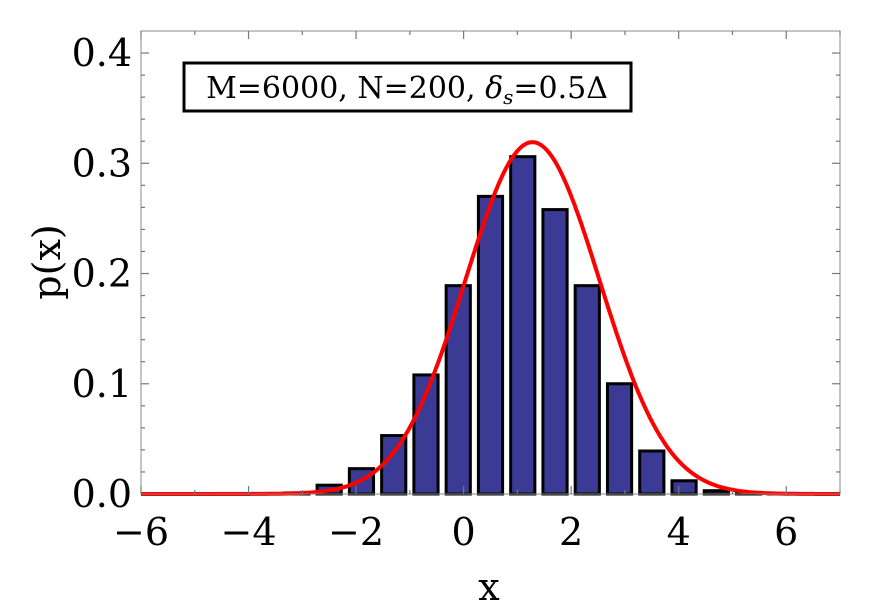 This screenshot has height=613, width=870. Describe the element at coordinates (679, 532) in the screenshot. I see `x-tick-label: 4` at that location.